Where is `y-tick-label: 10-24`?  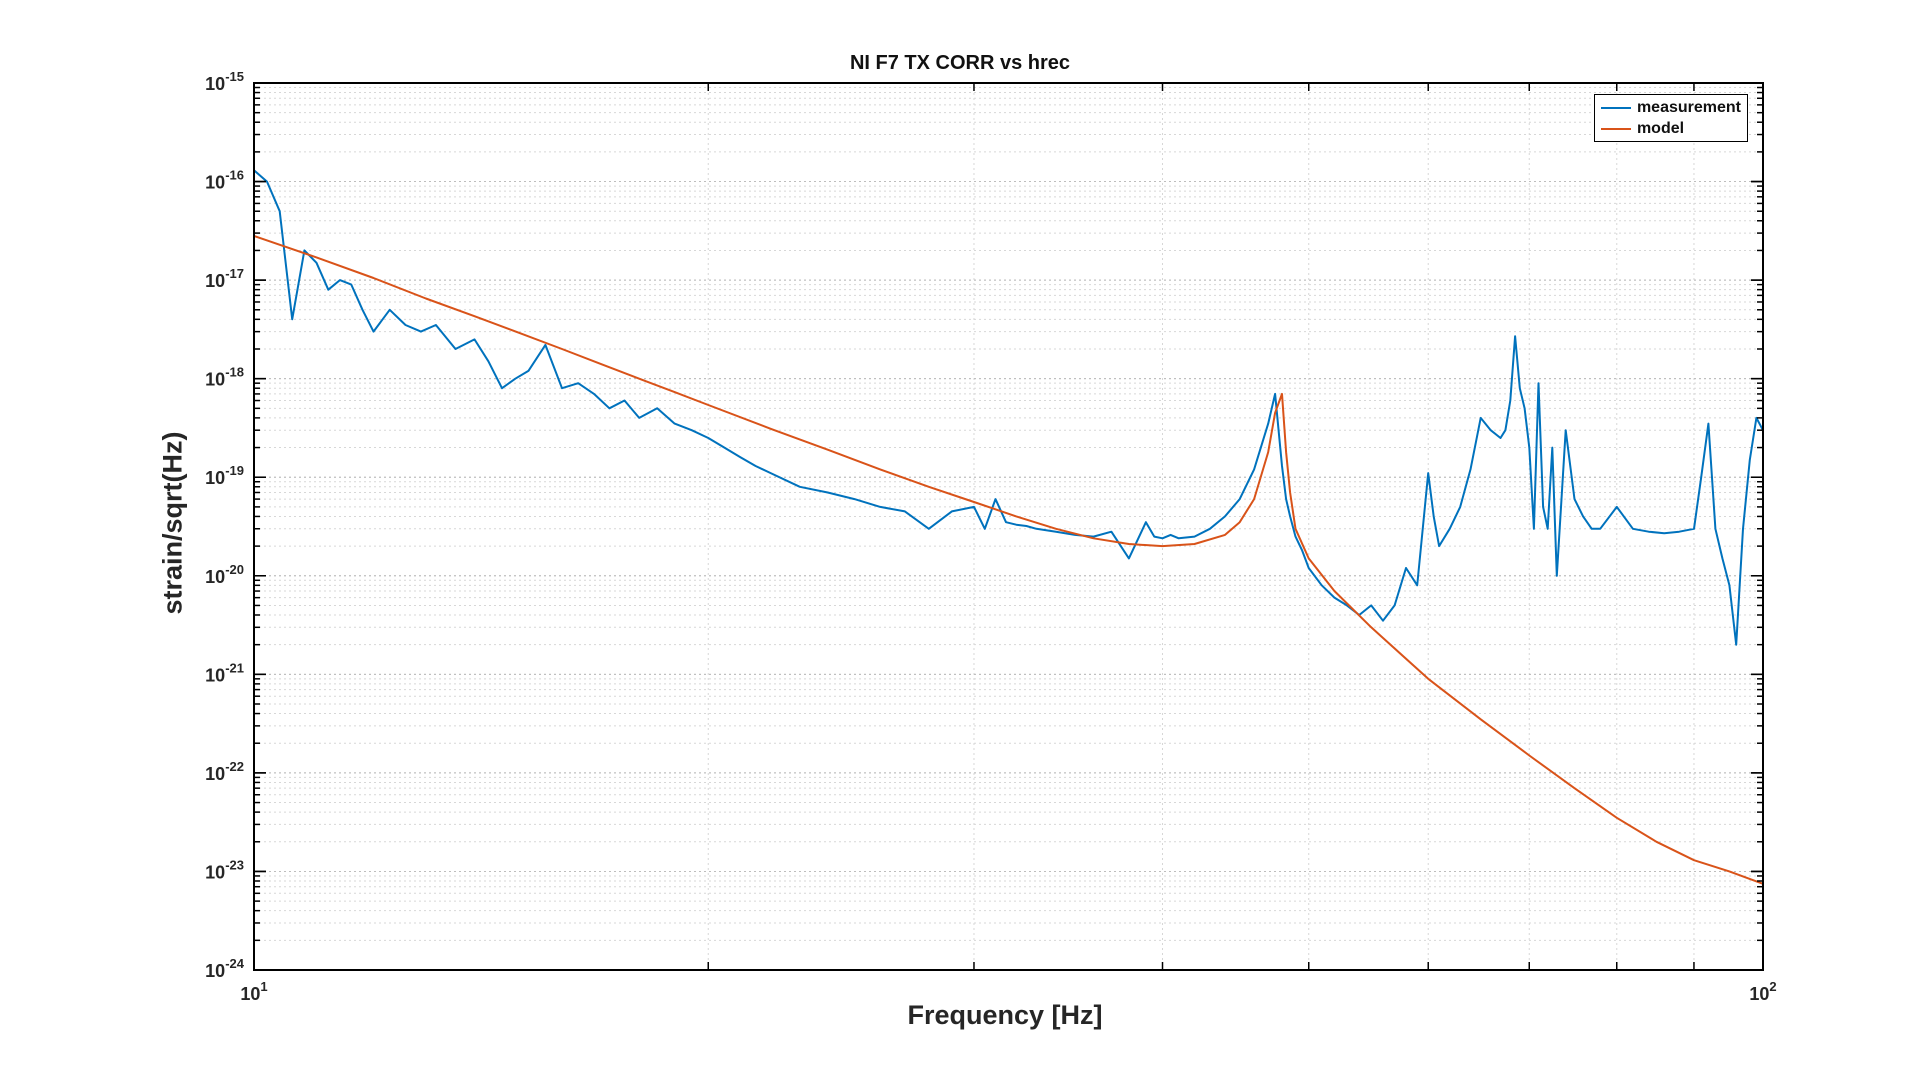
y-tick-label: 10-24 is located at coordinates (225, 968).